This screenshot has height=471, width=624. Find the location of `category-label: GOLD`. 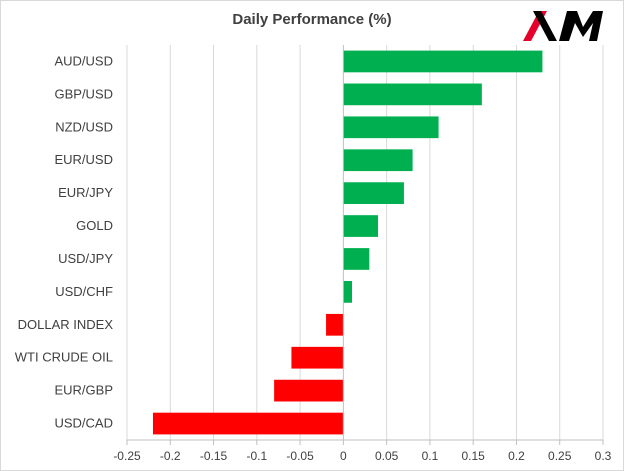

category-label: GOLD is located at coordinates (94, 225).